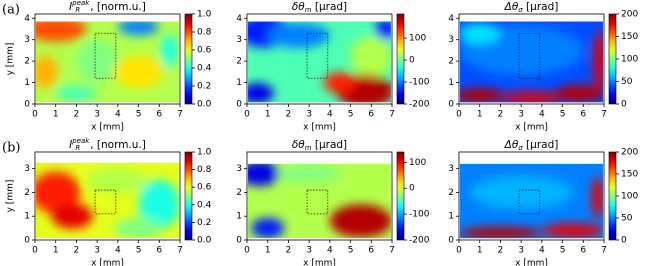  What do you see at coordinates (204, 223) in the screenshot?
I see `colorbar-tick-label: 0.2` at bounding box center [204, 223].